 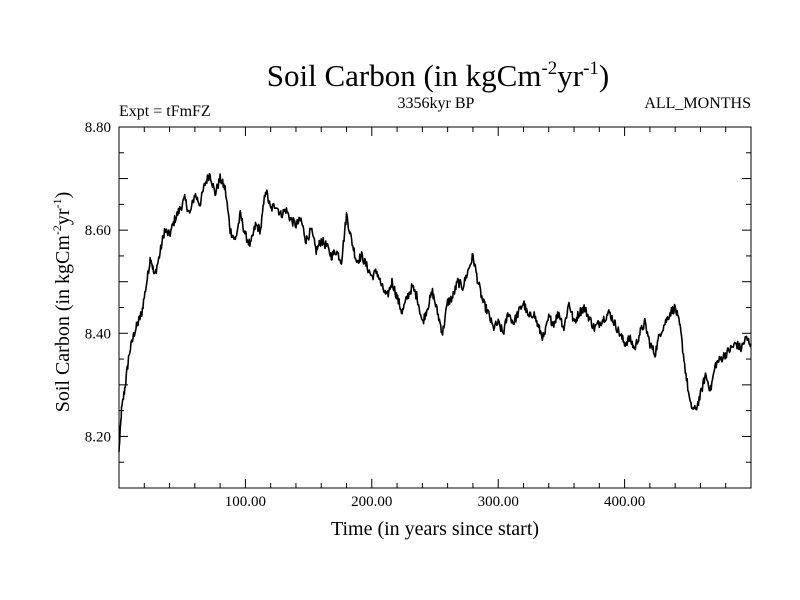 What do you see at coordinates (435, 529) in the screenshot?
I see `x-axis-label: Time (in years since start)` at bounding box center [435, 529].